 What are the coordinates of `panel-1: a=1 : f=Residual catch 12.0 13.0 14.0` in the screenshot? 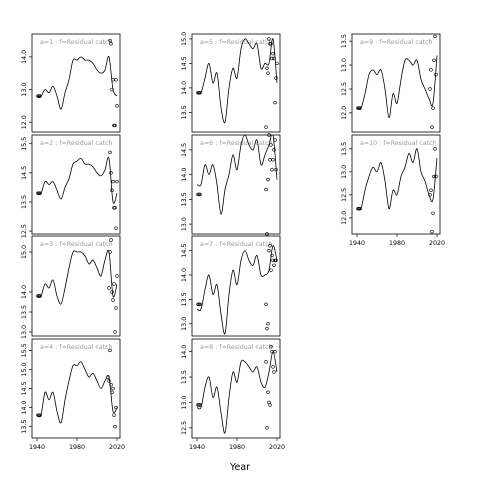 It's located at (71, 83).